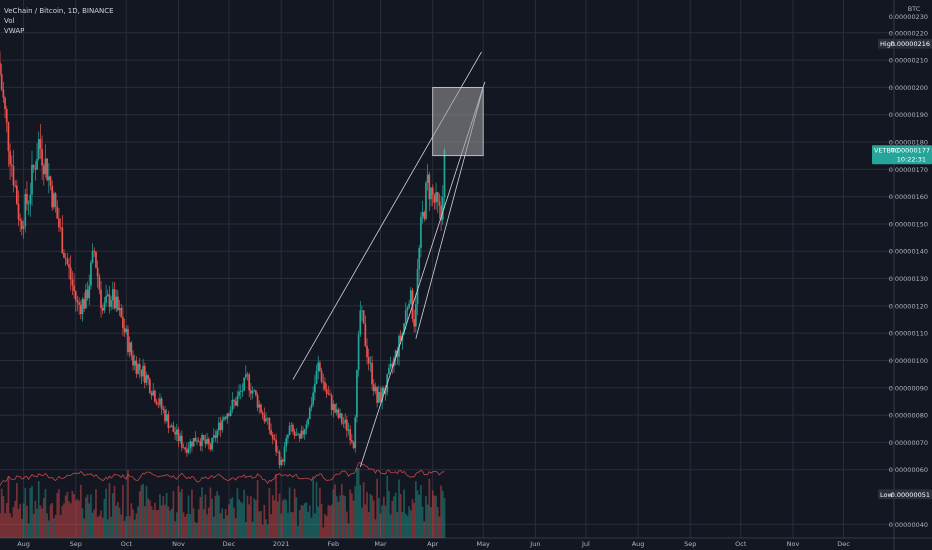  I want to click on chart-legend: VeChain / Bitcoin, 1D, BINANCE Vol VWAP, so click(59, 21).